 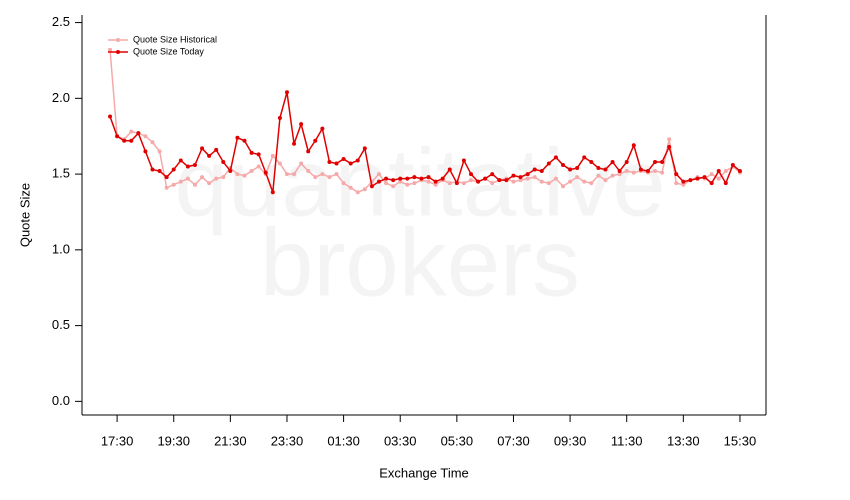 What do you see at coordinates (175, 39) in the screenshot?
I see `legend-label: Quote Size Historical` at bounding box center [175, 39].